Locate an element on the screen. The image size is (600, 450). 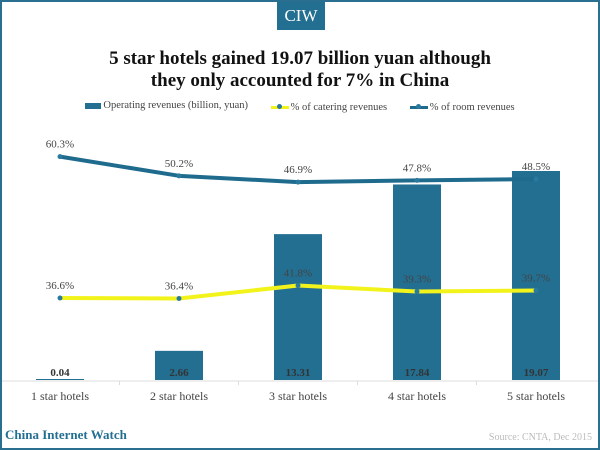
legend-swatch-bar is located at coordinates (93, 105).